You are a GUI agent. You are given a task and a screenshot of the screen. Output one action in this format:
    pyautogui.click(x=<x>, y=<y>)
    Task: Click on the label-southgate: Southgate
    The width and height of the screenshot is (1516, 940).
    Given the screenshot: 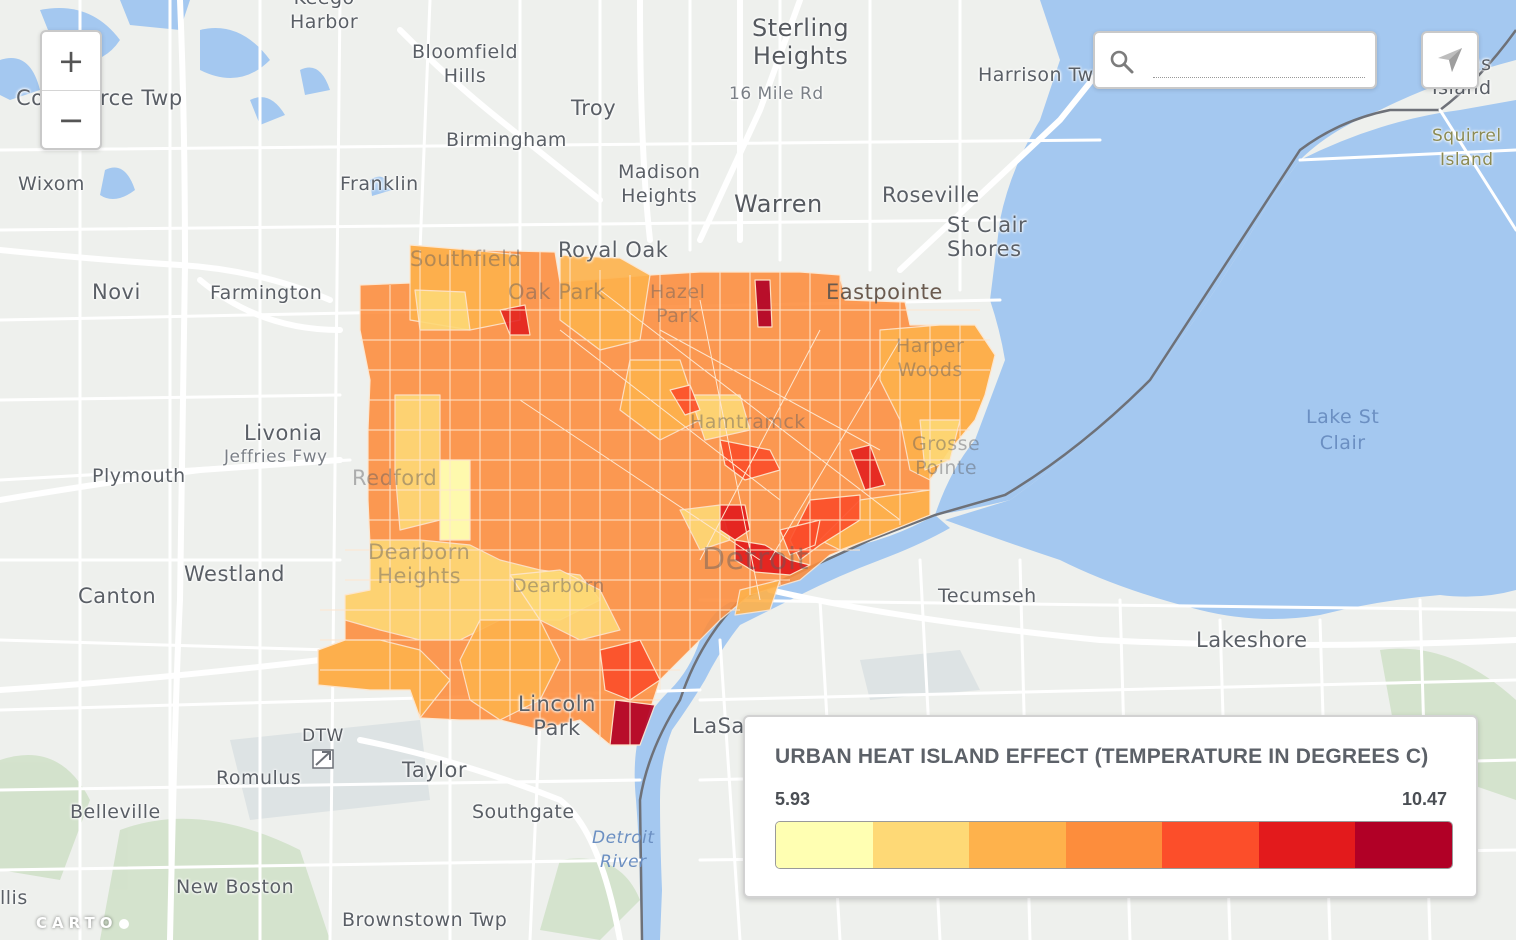 What is the action you would take?
    pyautogui.click(x=523, y=812)
    